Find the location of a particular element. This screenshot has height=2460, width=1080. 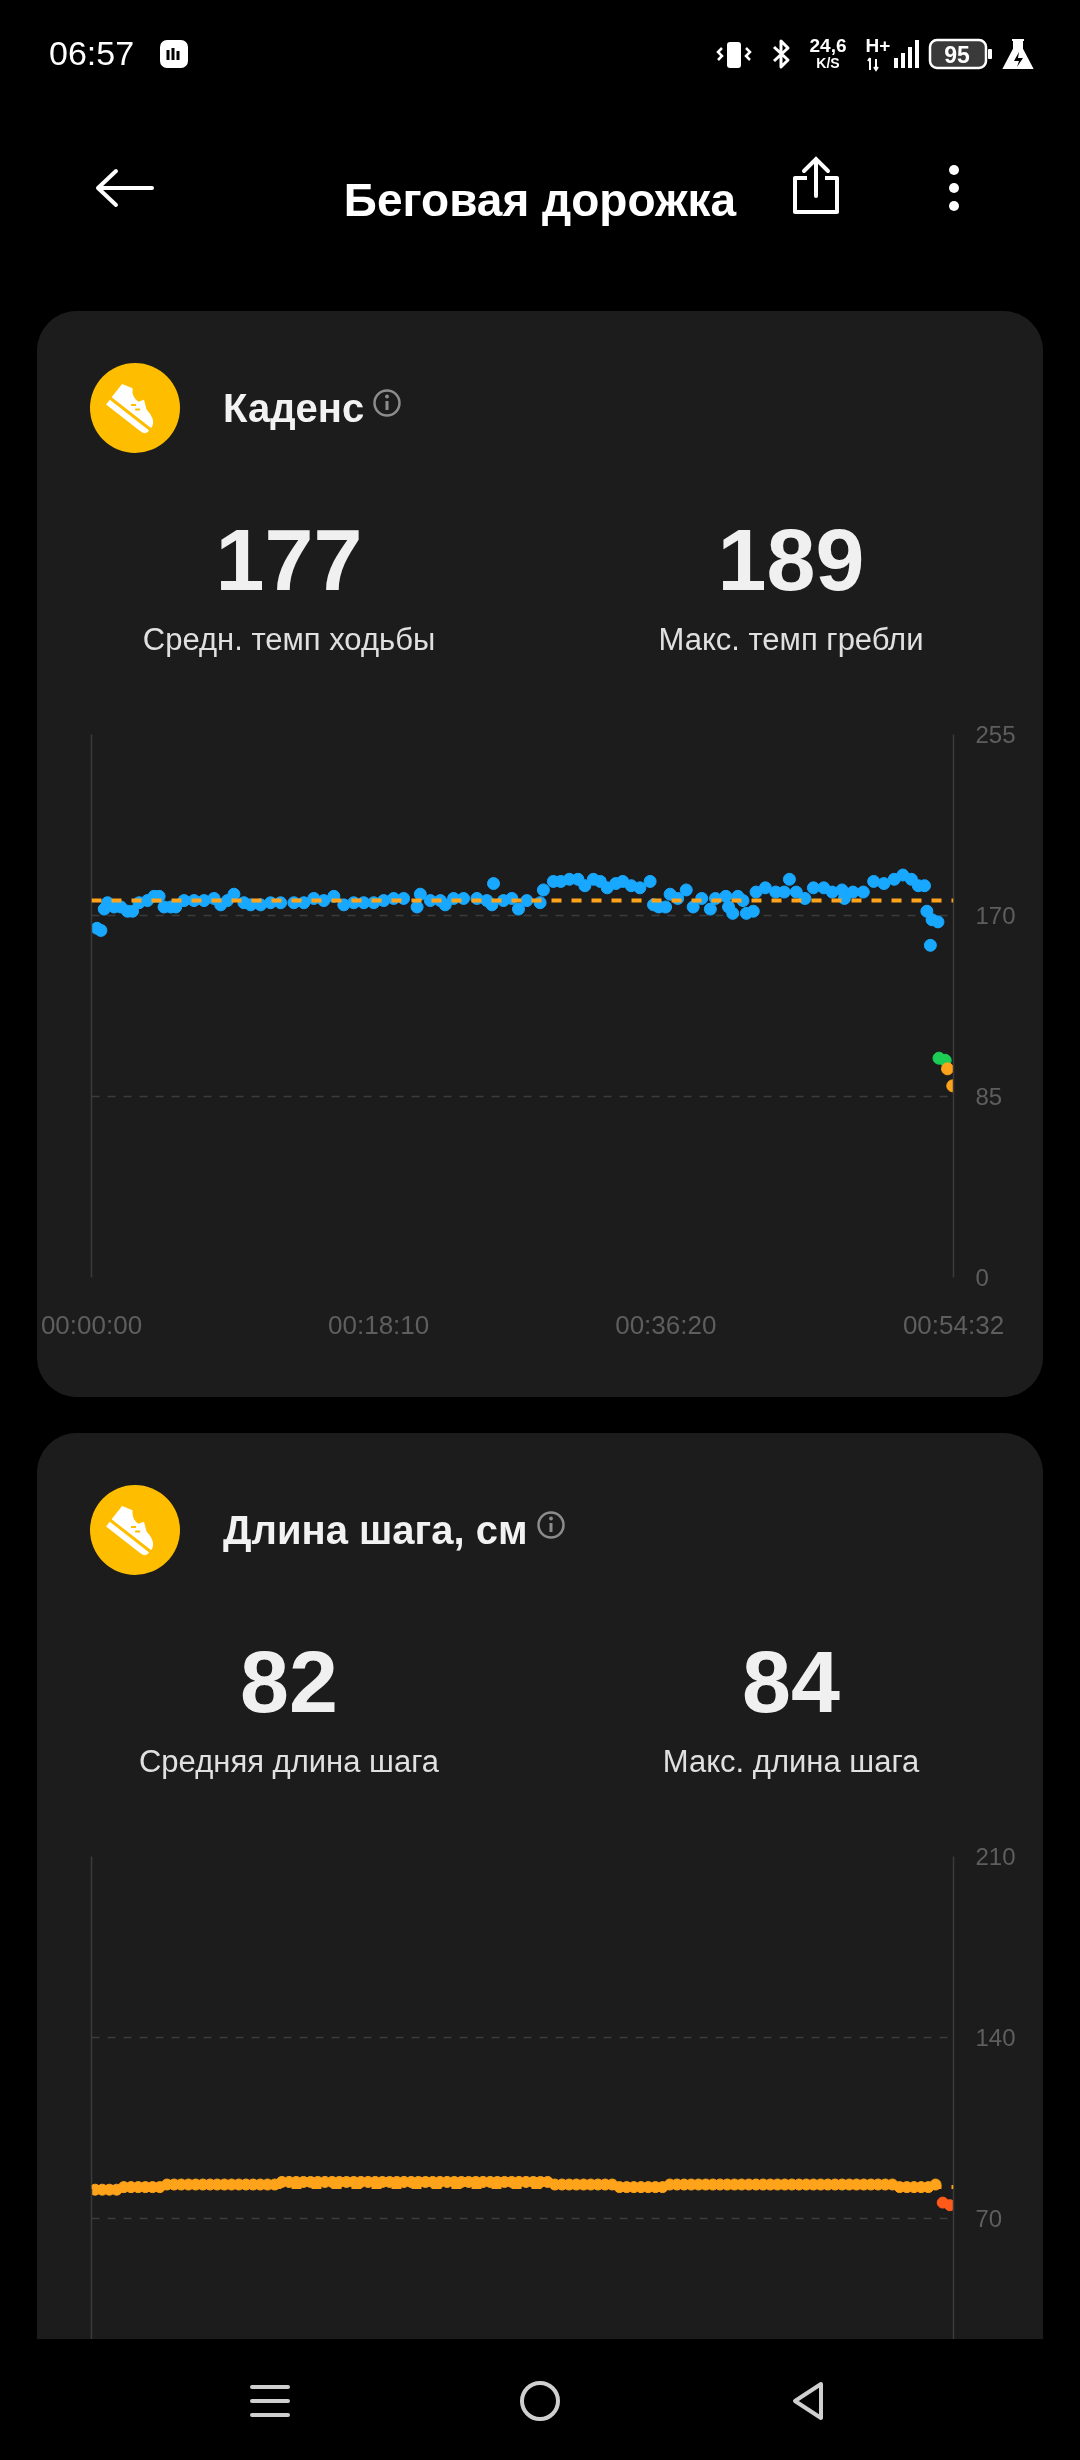

text: Макс. длина шага is located at coordinates (791, 1761).